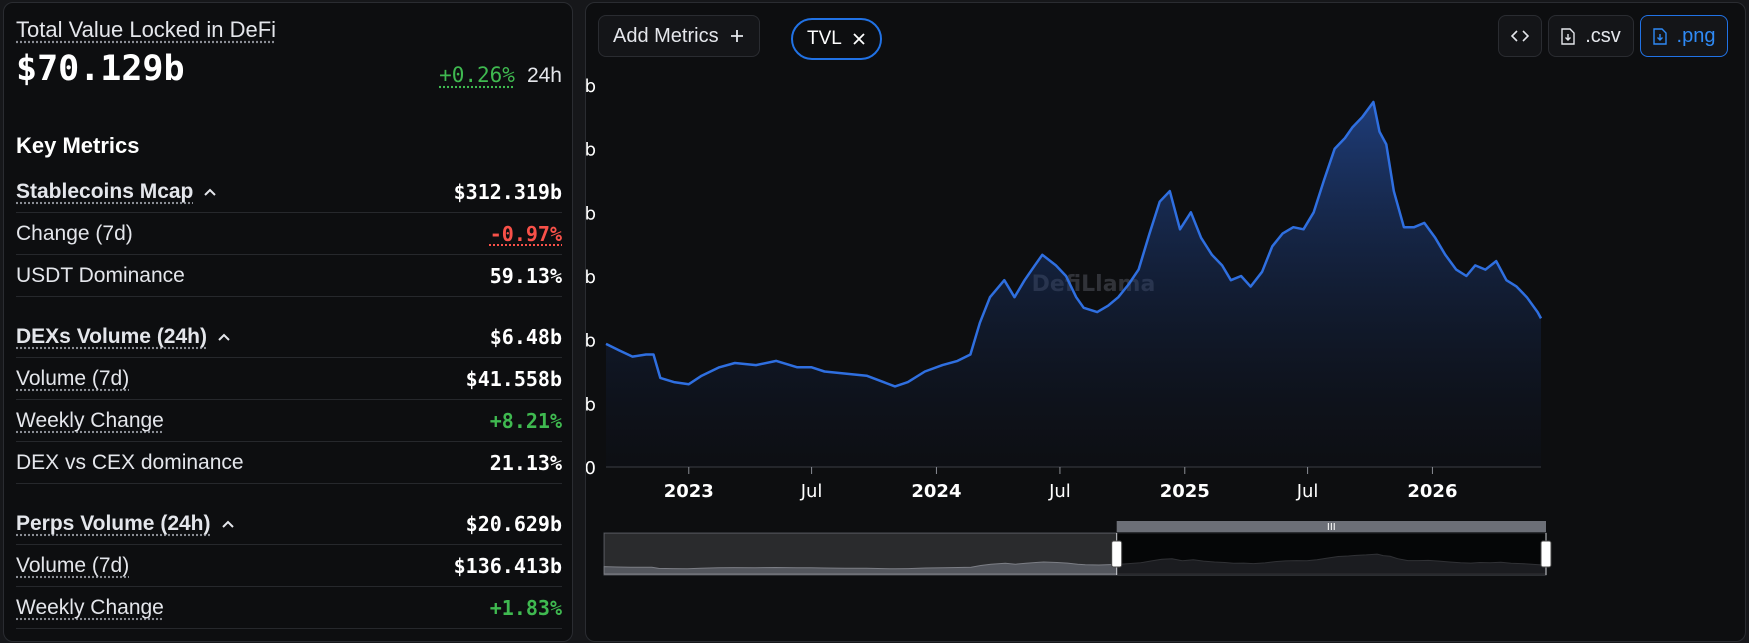 Image resolution: width=1749 pixels, height=643 pixels. I want to click on metric-row: Weekly Change +1.83%, so click(289, 608).